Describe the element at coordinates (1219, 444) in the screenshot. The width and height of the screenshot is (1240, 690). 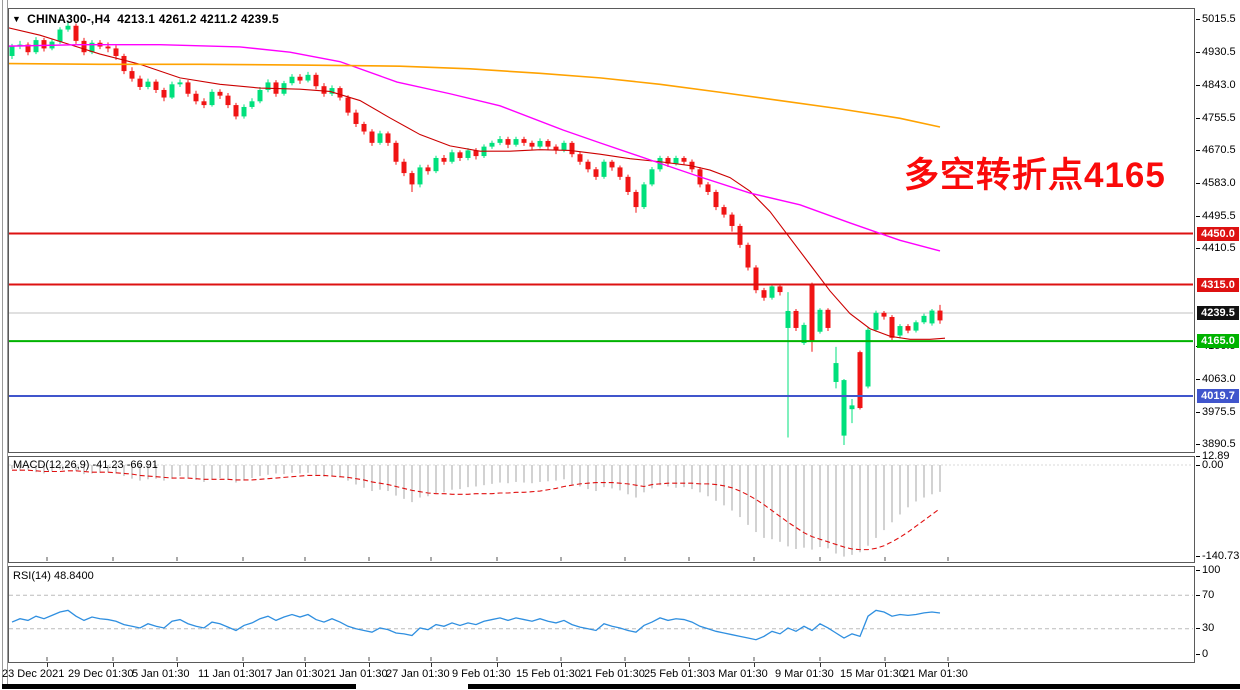
I see `price-axis-label: 3890.5` at that location.